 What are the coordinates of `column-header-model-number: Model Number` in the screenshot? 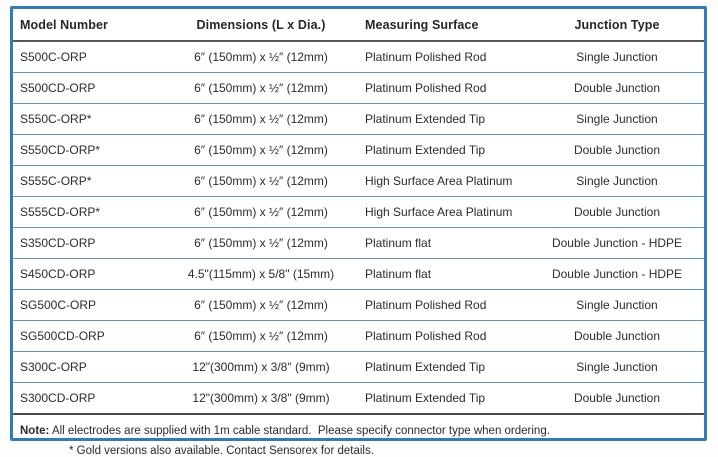 It's located at (93, 25).